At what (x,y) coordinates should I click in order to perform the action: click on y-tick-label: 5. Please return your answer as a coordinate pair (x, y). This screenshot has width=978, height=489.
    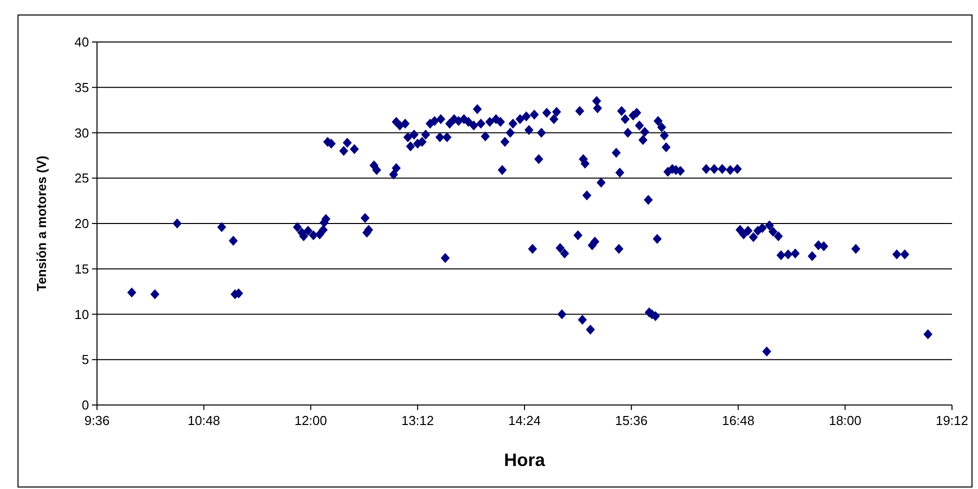
    Looking at the image, I should click on (85, 360).